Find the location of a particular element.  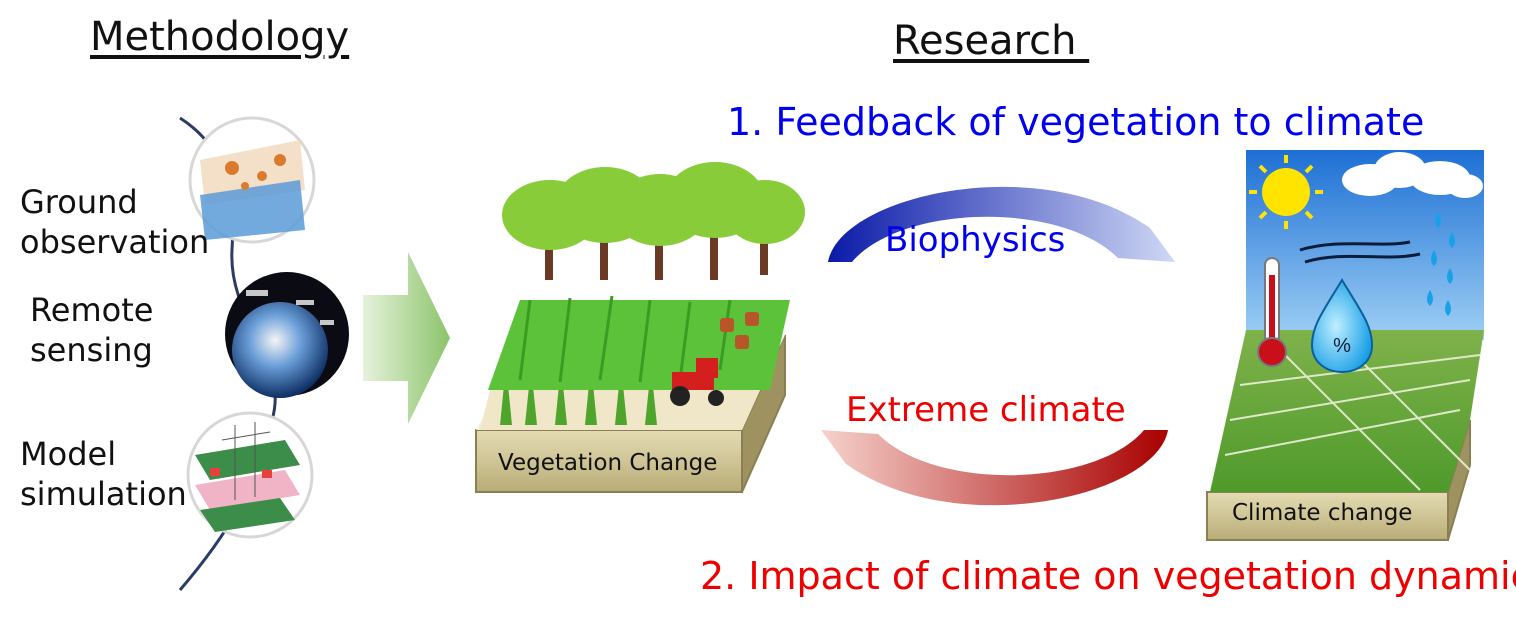

cloud-icon is located at coordinates (1412, 175).